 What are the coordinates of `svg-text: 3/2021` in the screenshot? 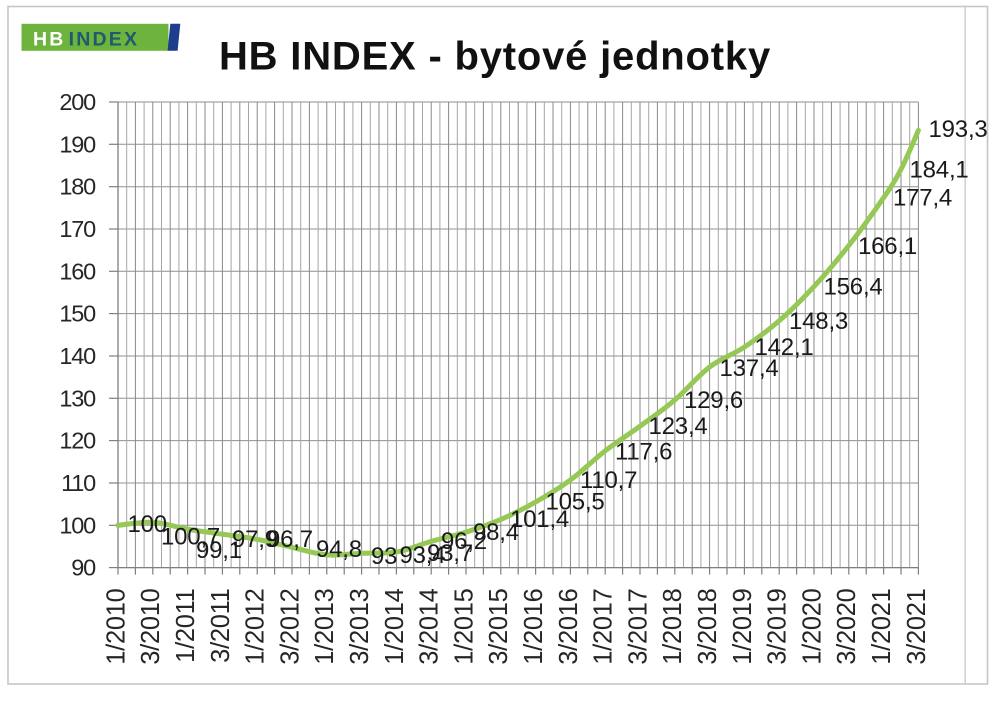 It's located at (917, 627).